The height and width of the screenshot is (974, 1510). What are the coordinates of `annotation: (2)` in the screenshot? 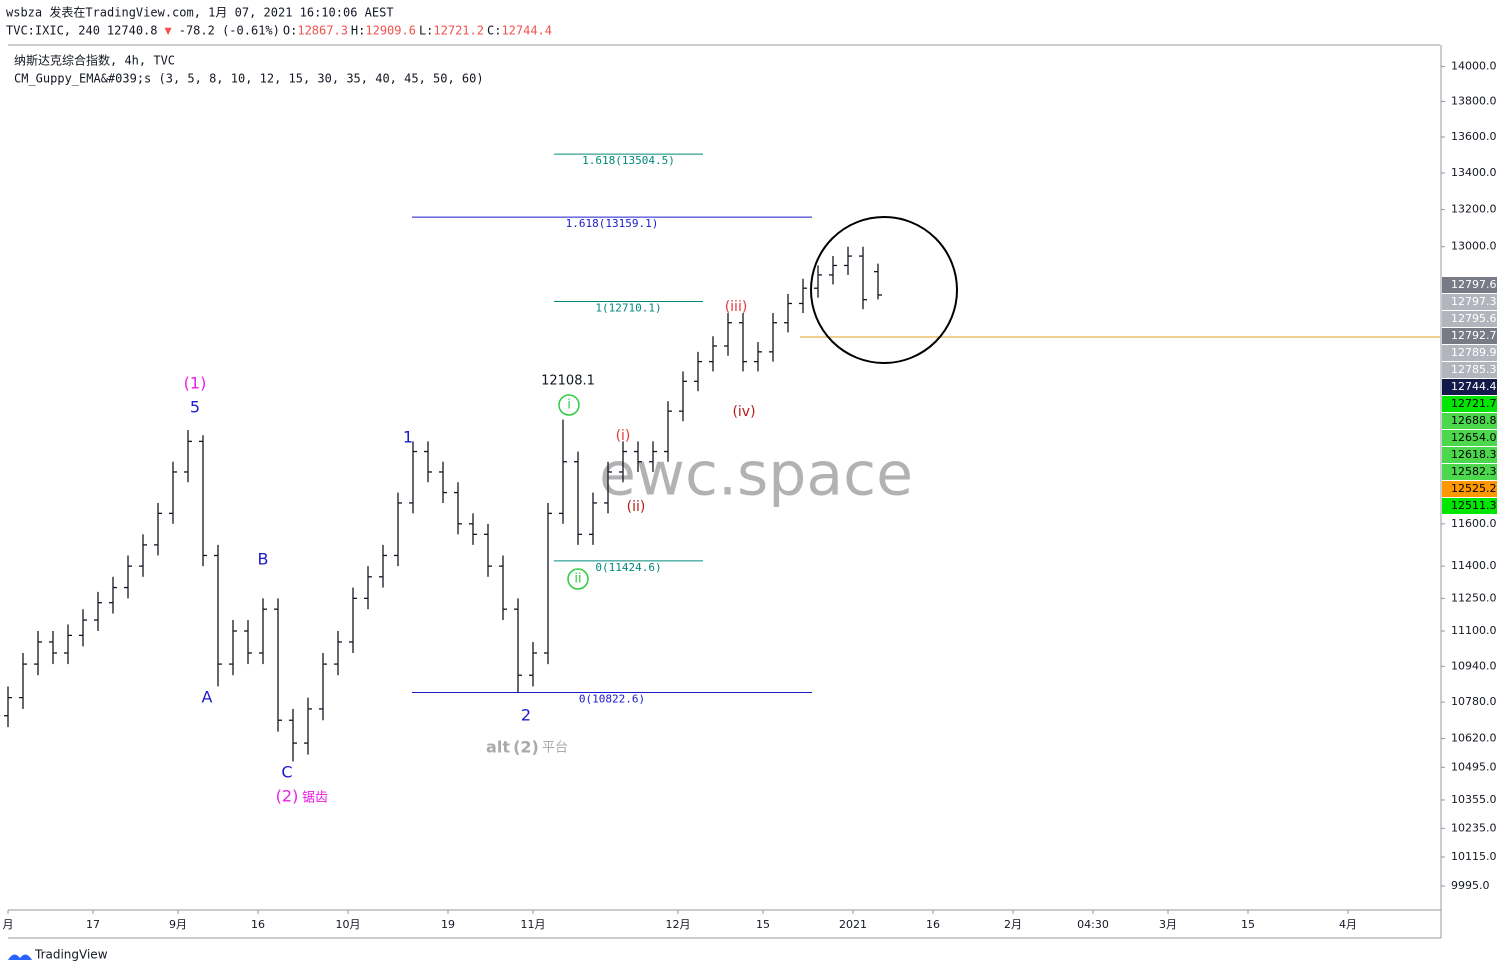 It's located at (287, 796).